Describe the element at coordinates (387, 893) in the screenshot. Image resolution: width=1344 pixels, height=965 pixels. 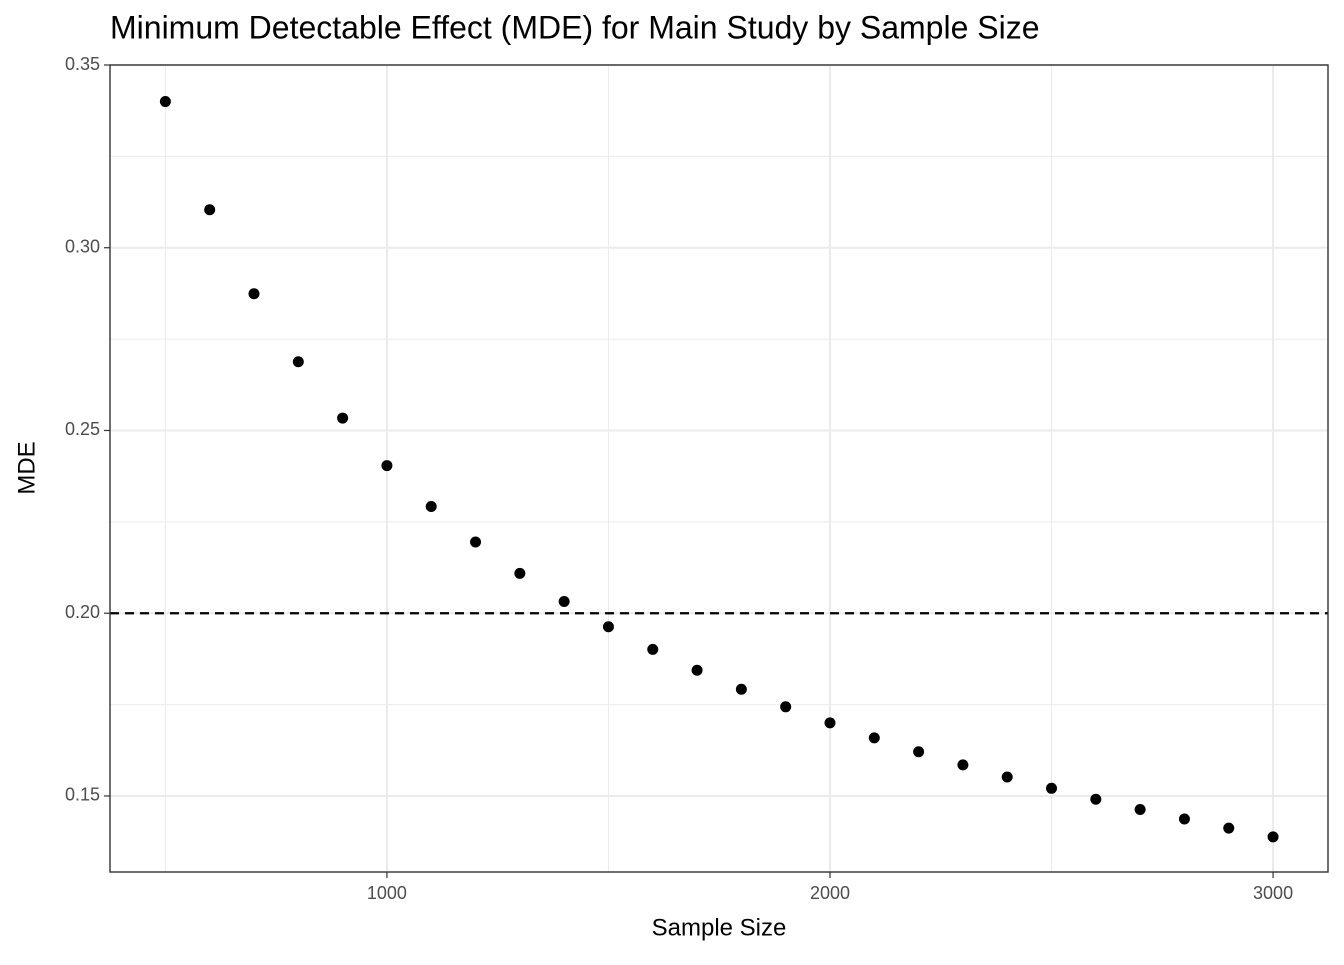
I see `x-tick-label: 1000` at that location.